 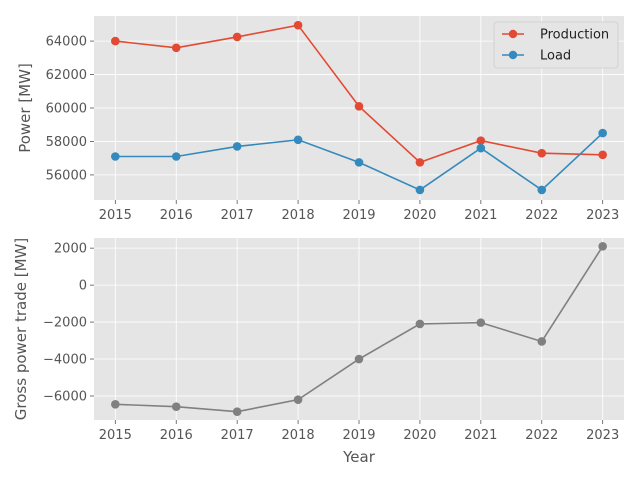 I want to click on top-x-tick-label: 2019, so click(x=358, y=215).